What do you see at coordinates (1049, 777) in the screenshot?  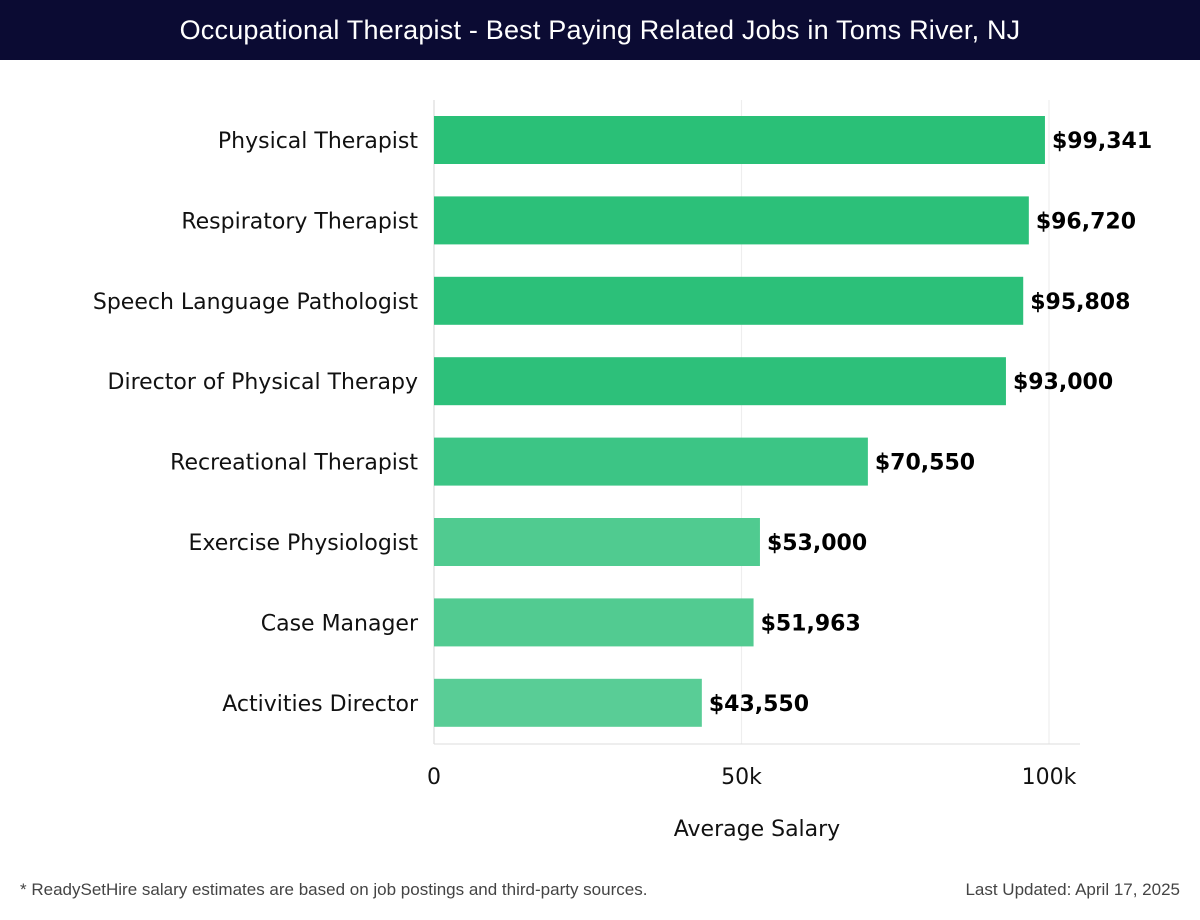 I see `x-tick-label: 100k` at bounding box center [1049, 777].